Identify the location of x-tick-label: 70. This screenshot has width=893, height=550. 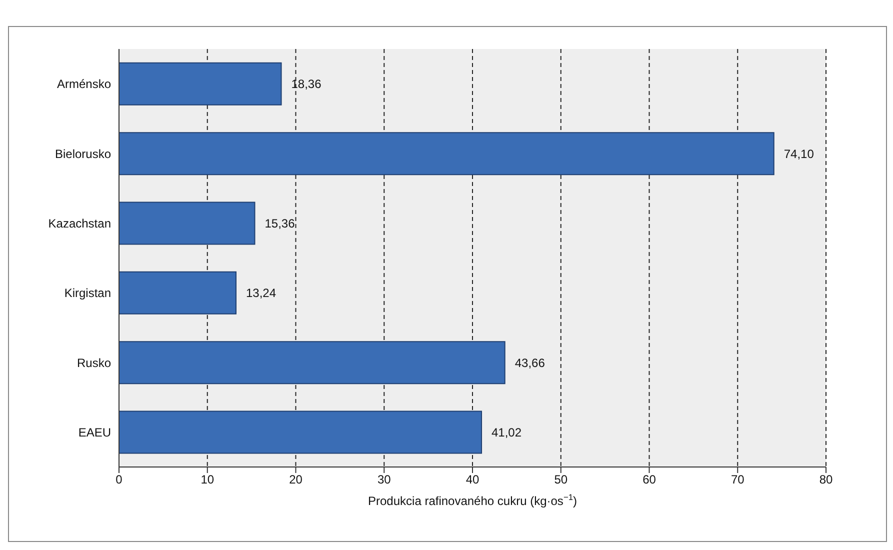
(737, 479).